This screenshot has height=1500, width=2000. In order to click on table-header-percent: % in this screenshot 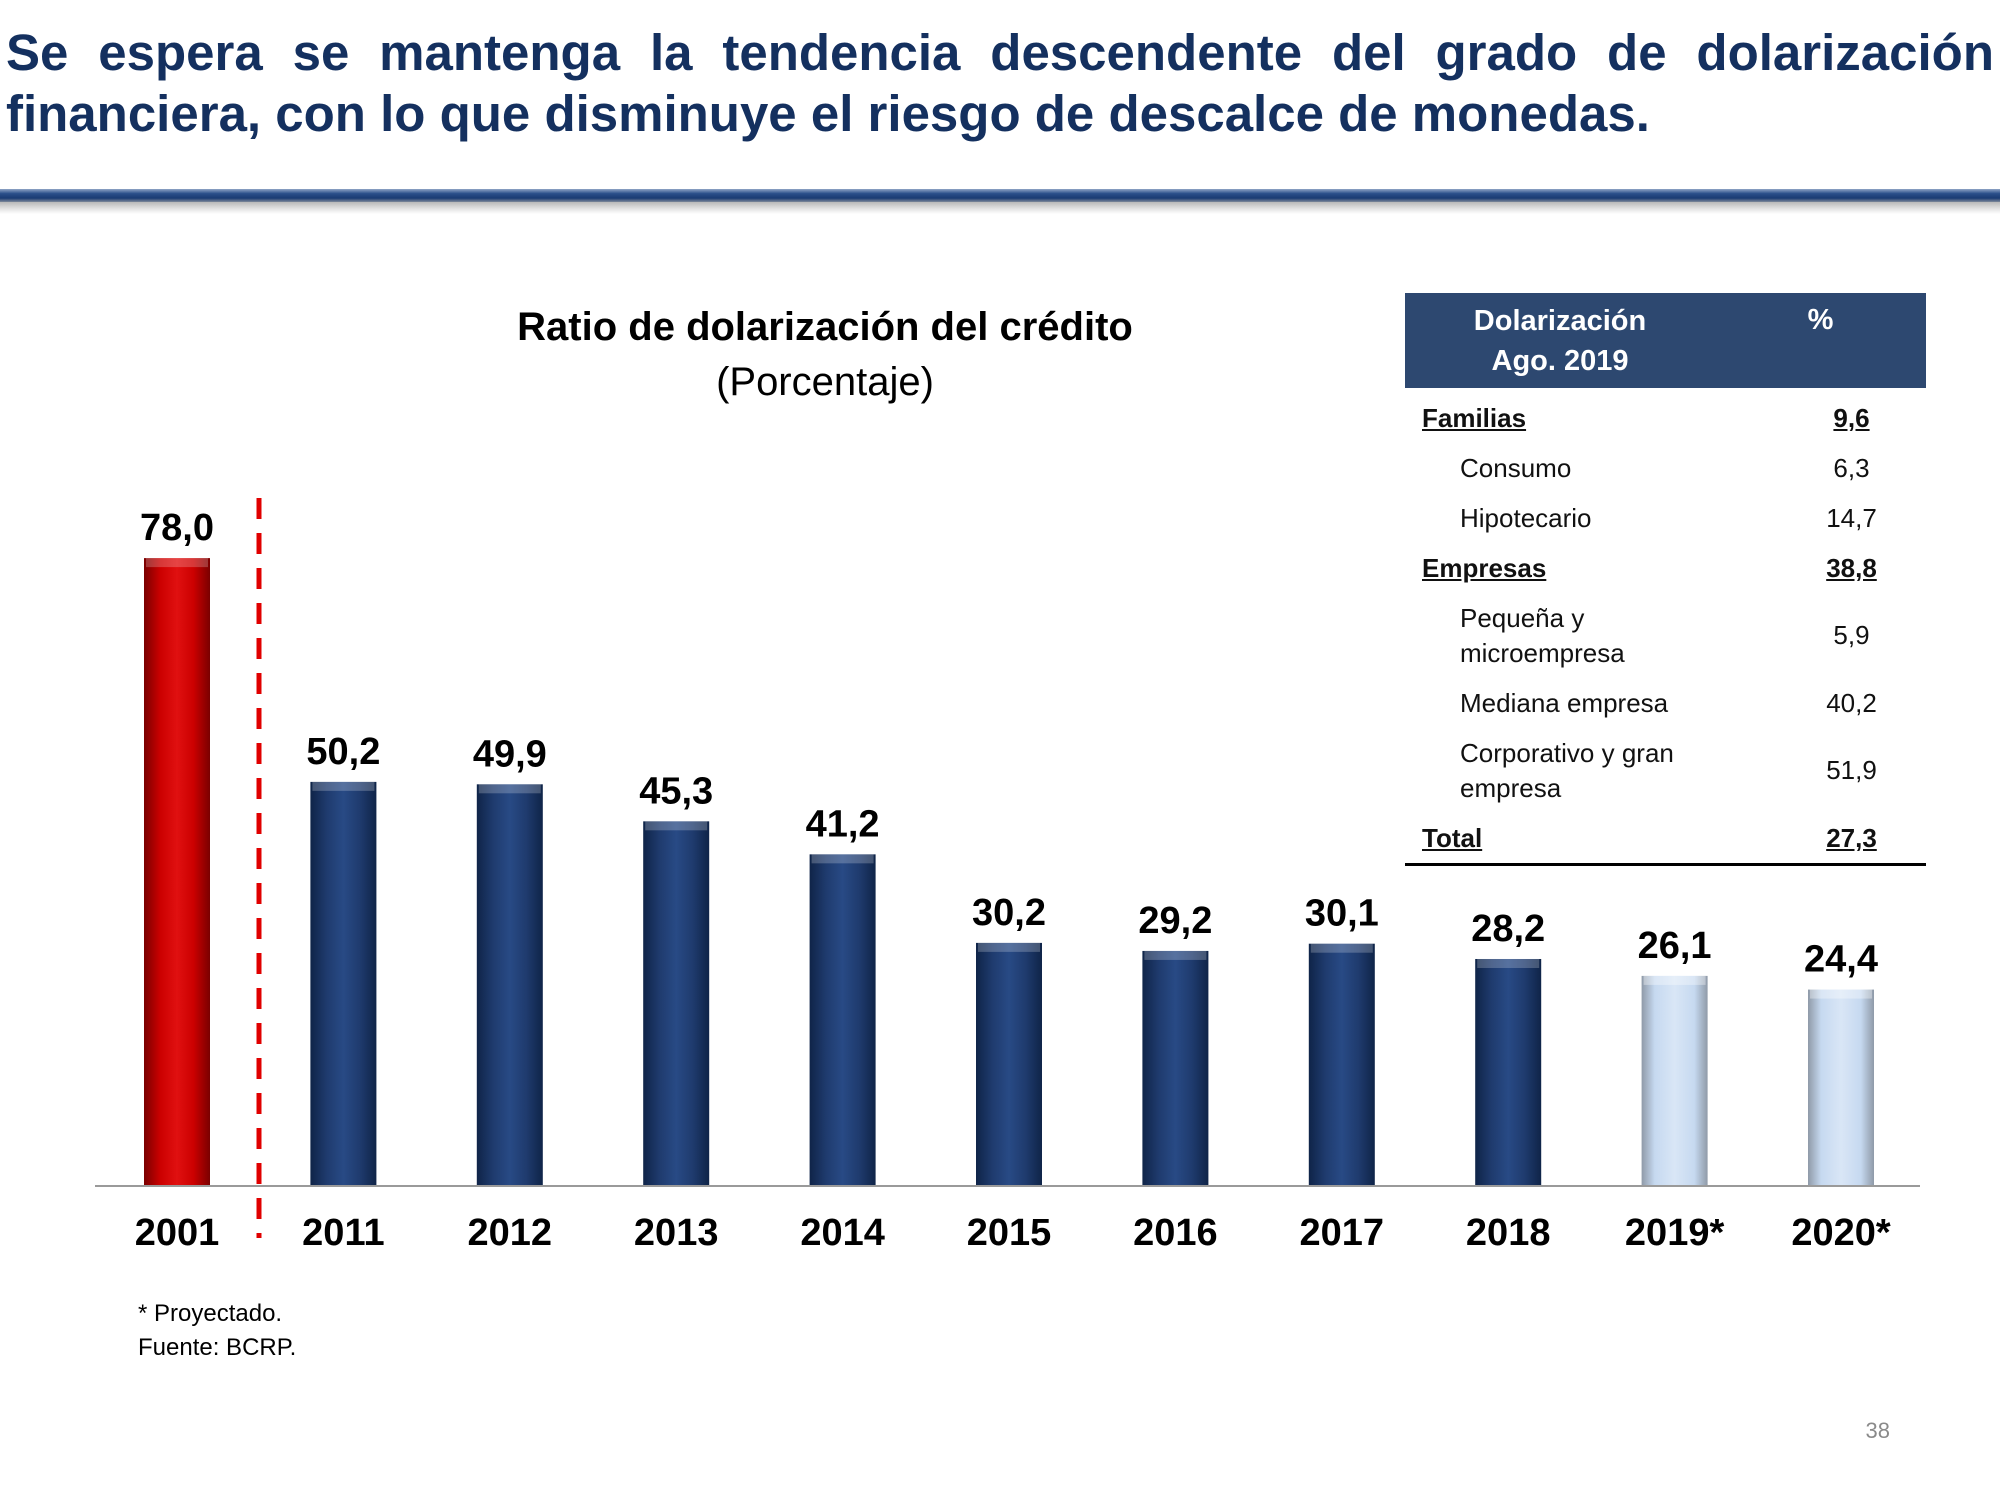, I will do `click(1820, 320)`.